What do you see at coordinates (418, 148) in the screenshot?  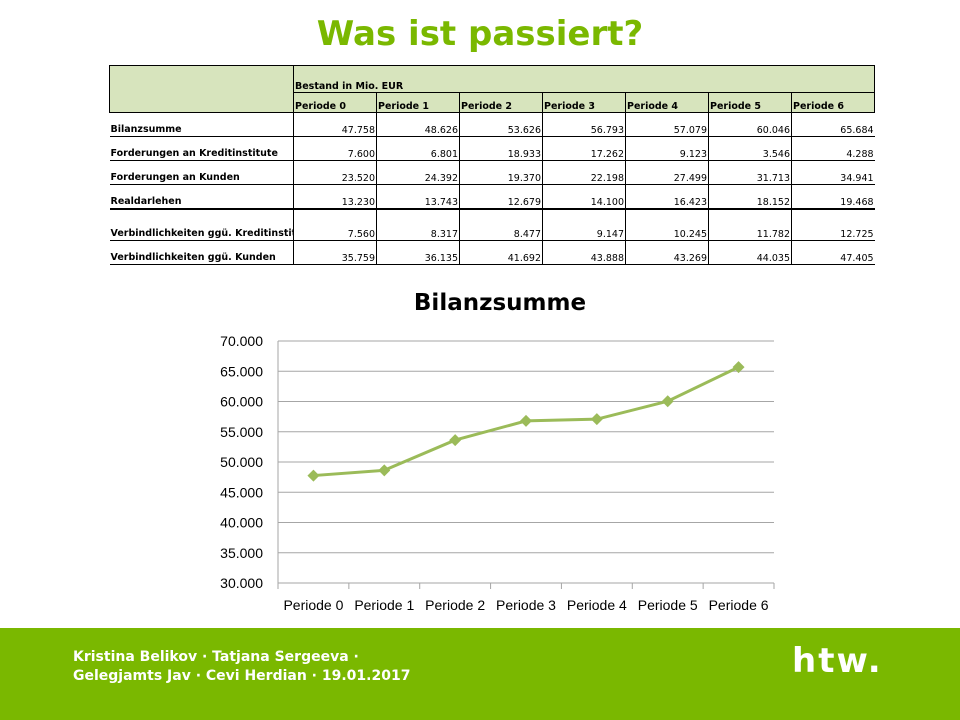 I see `table-cell: 6.801` at bounding box center [418, 148].